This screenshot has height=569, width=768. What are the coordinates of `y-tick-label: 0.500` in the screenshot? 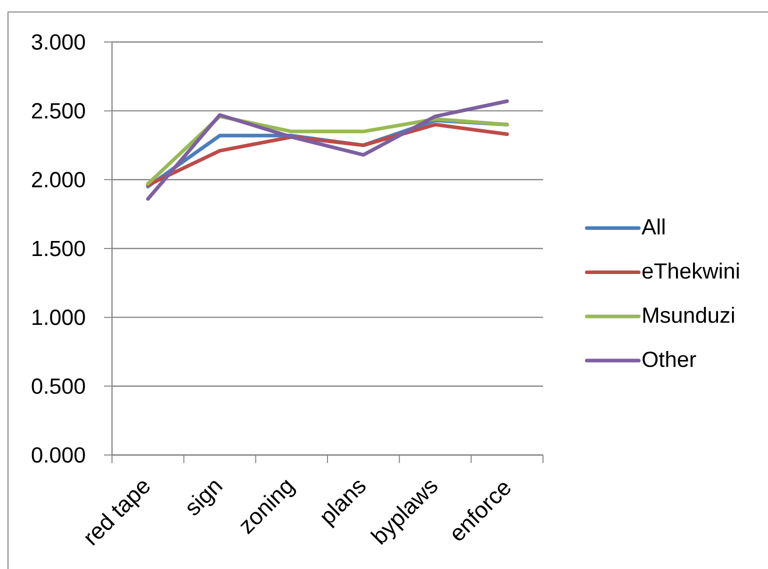 It's located at (58, 386).